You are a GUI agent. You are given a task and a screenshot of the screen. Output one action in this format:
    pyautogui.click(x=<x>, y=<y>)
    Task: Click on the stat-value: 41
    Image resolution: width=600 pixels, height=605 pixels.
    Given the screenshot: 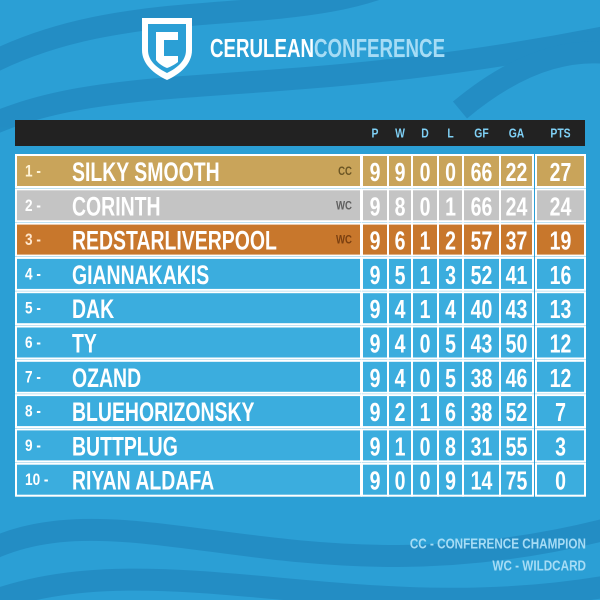 What is the action you would take?
    pyautogui.click(x=517, y=275)
    